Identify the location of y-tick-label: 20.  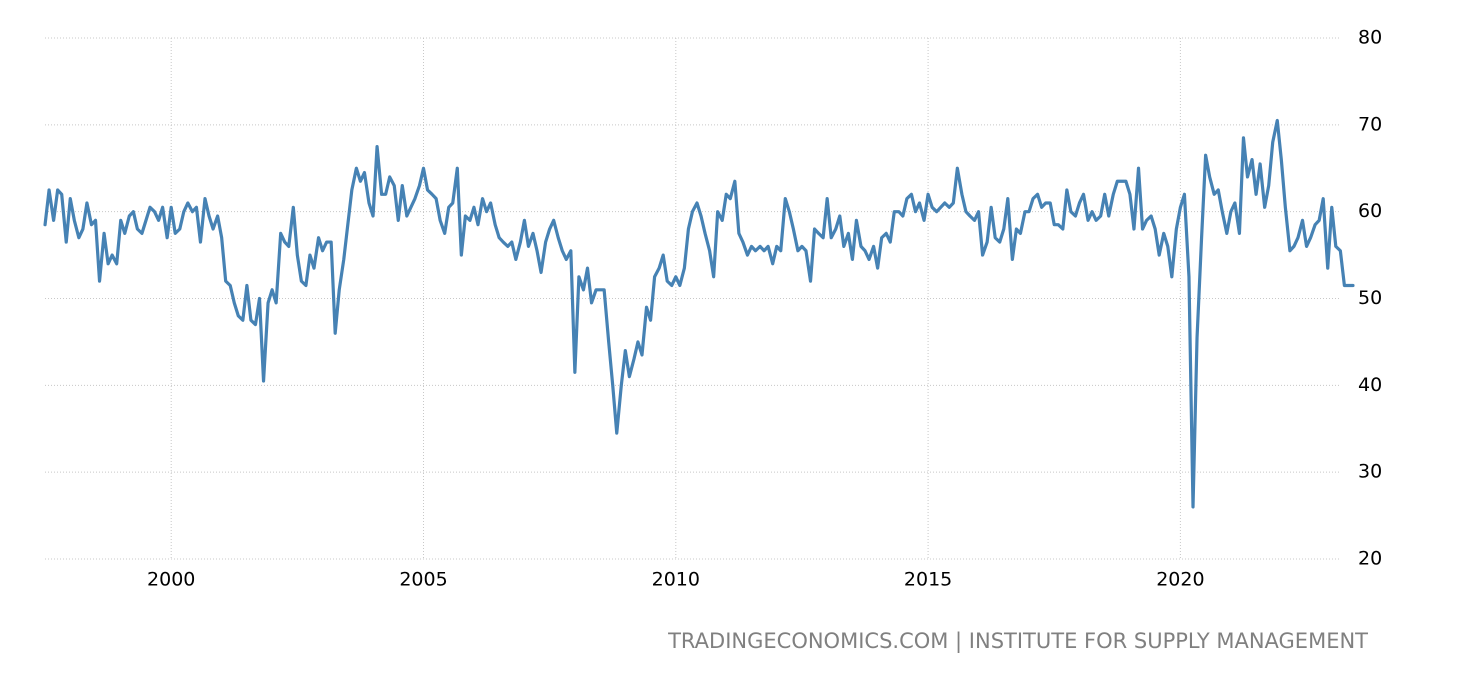
(1370, 559).